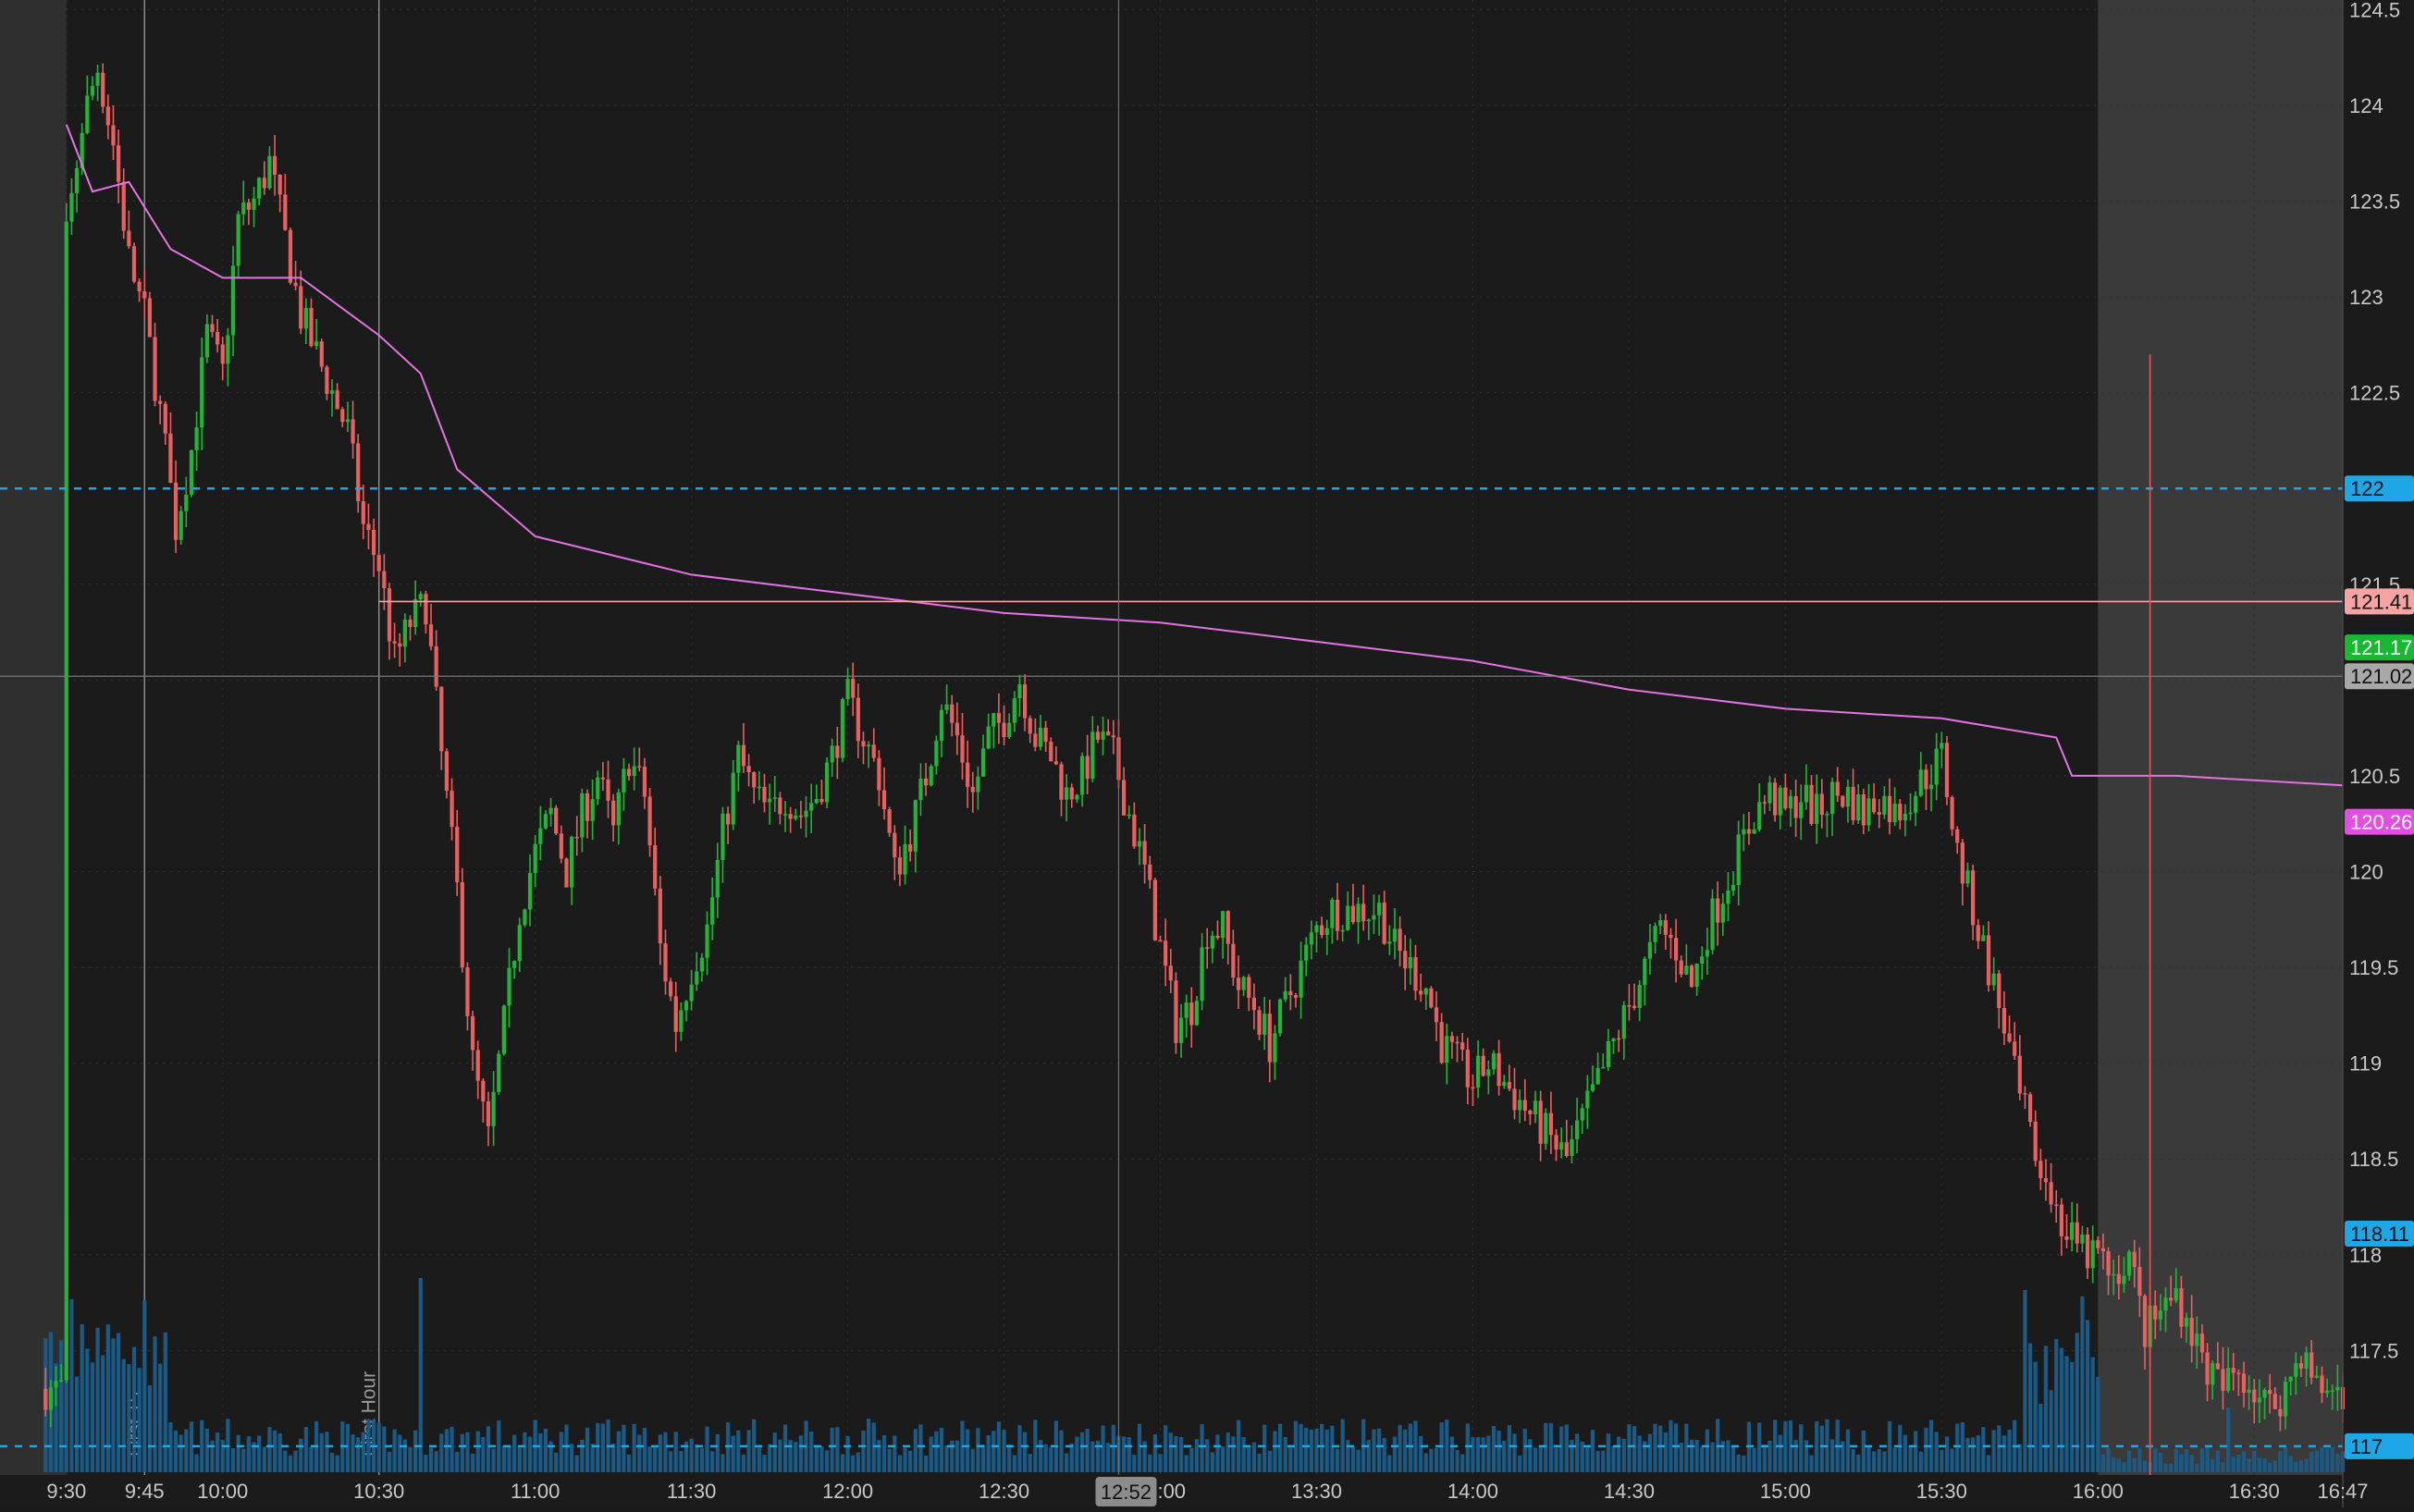 This screenshot has height=1512, width=2414. What do you see at coordinates (2374, 776) in the screenshot?
I see `y-tick-label: 120.5` at bounding box center [2374, 776].